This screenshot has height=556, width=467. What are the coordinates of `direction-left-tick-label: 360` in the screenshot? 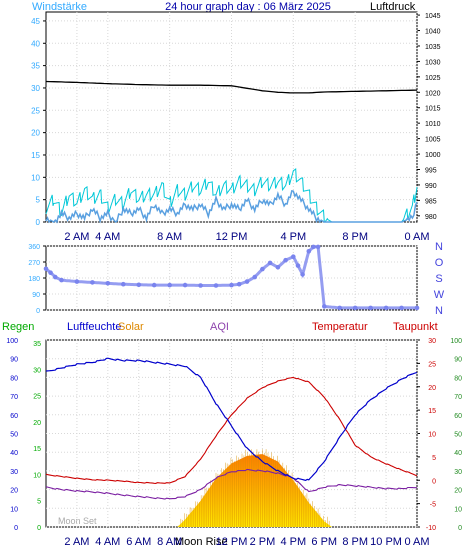 It's located at (34, 247).